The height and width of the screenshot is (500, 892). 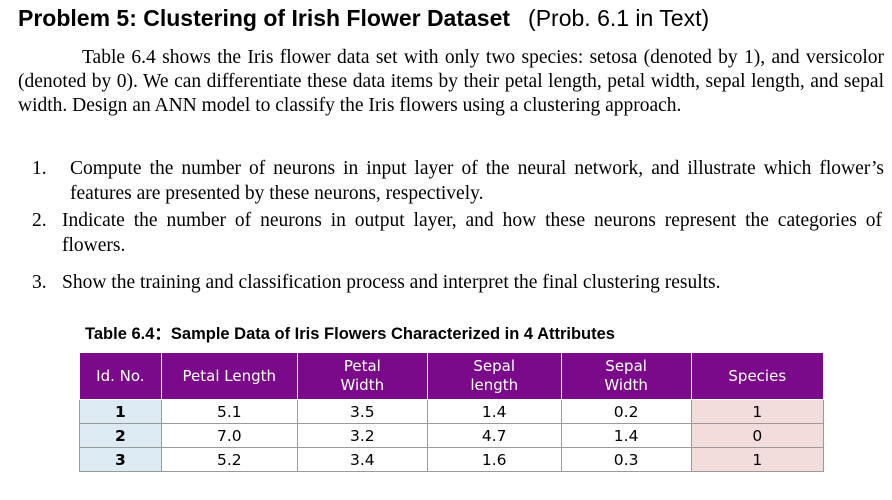 What do you see at coordinates (494, 459) in the screenshot?
I see `cell-sepal-length: 1.6` at bounding box center [494, 459].